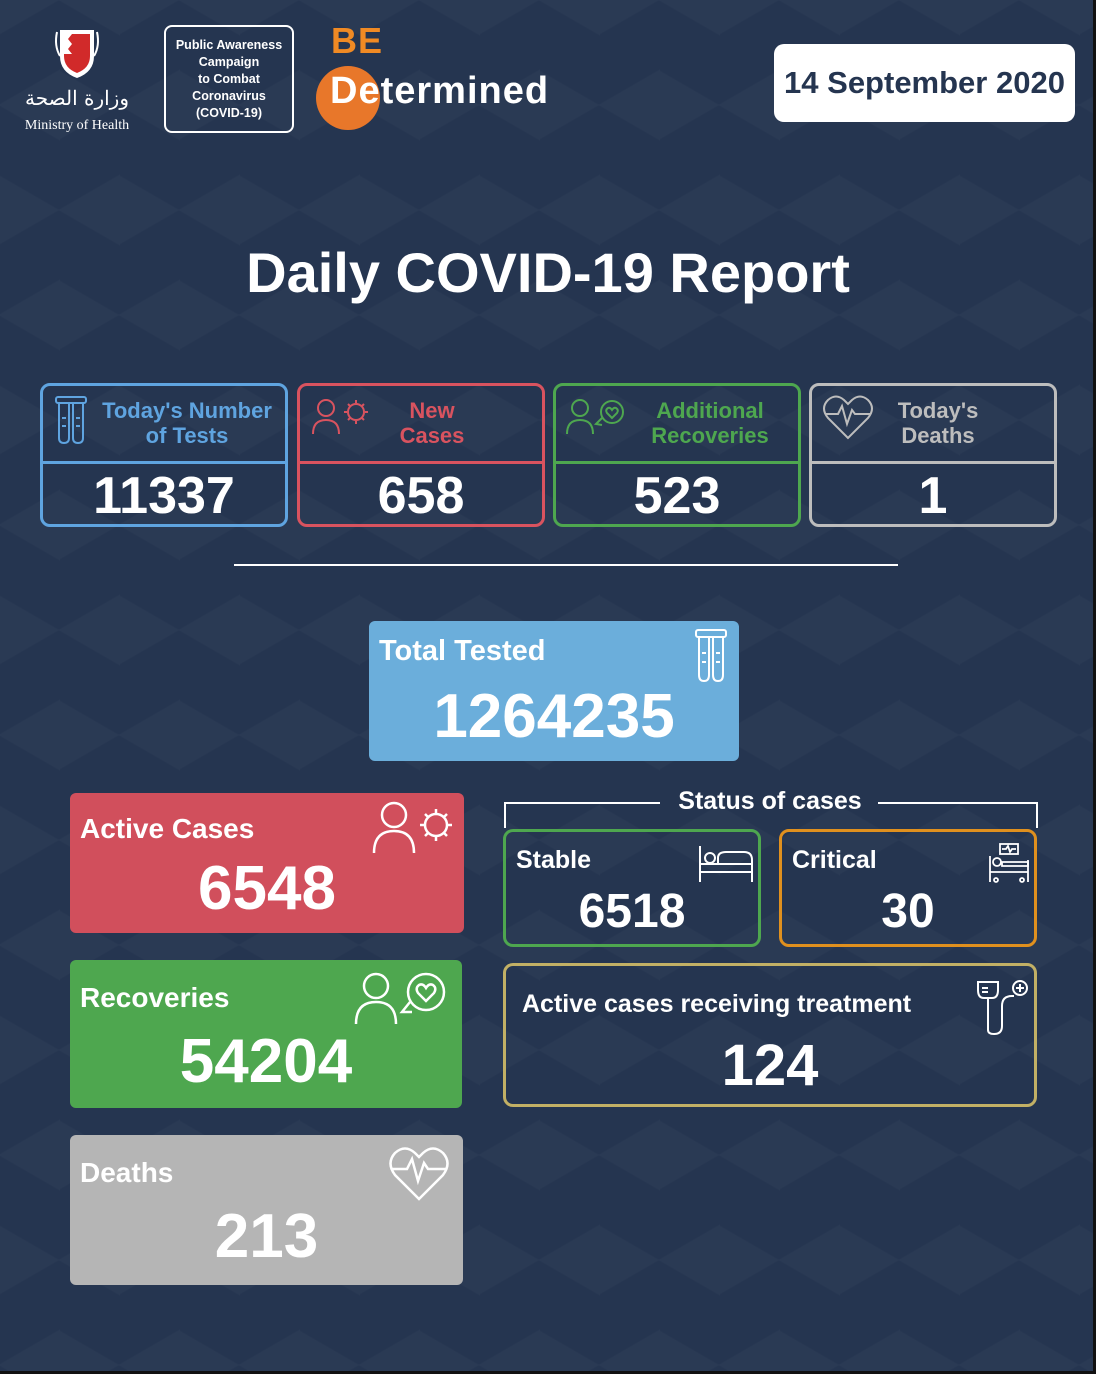  Describe the element at coordinates (710, 435) in the screenshot. I see `stat-label-line2: Recoveries` at that location.